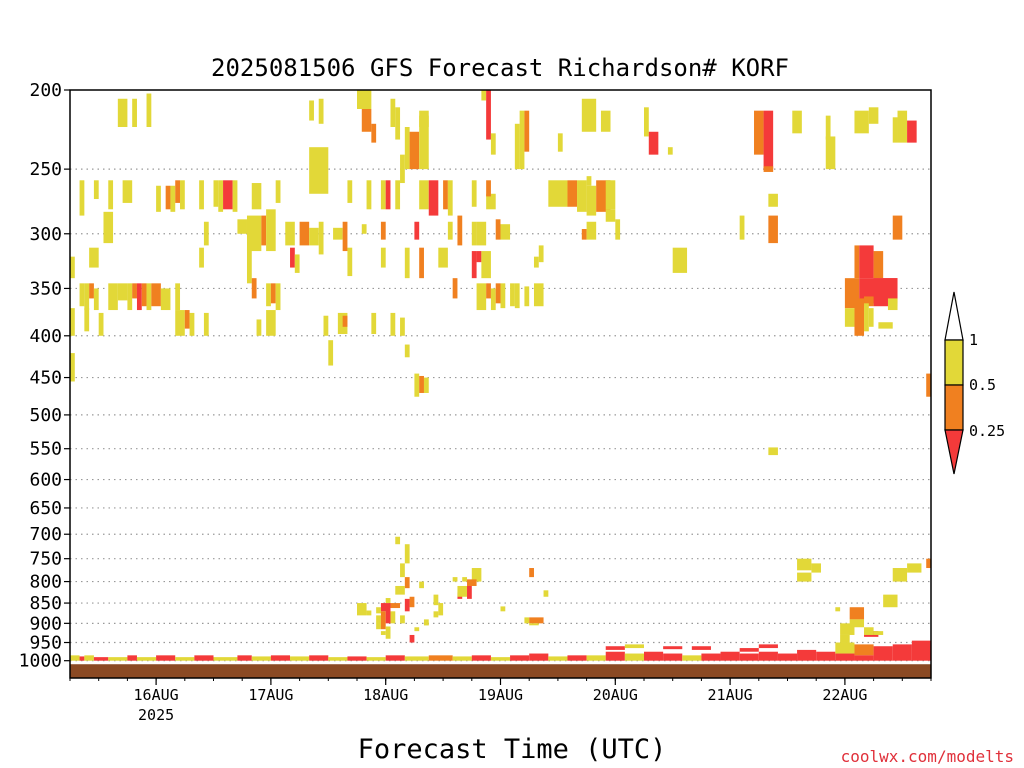 The image size is (1024, 768). What do you see at coordinates (954, 452) in the screenshot?
I see `colorbar-red-triangle` at bounding box center [954, 452].